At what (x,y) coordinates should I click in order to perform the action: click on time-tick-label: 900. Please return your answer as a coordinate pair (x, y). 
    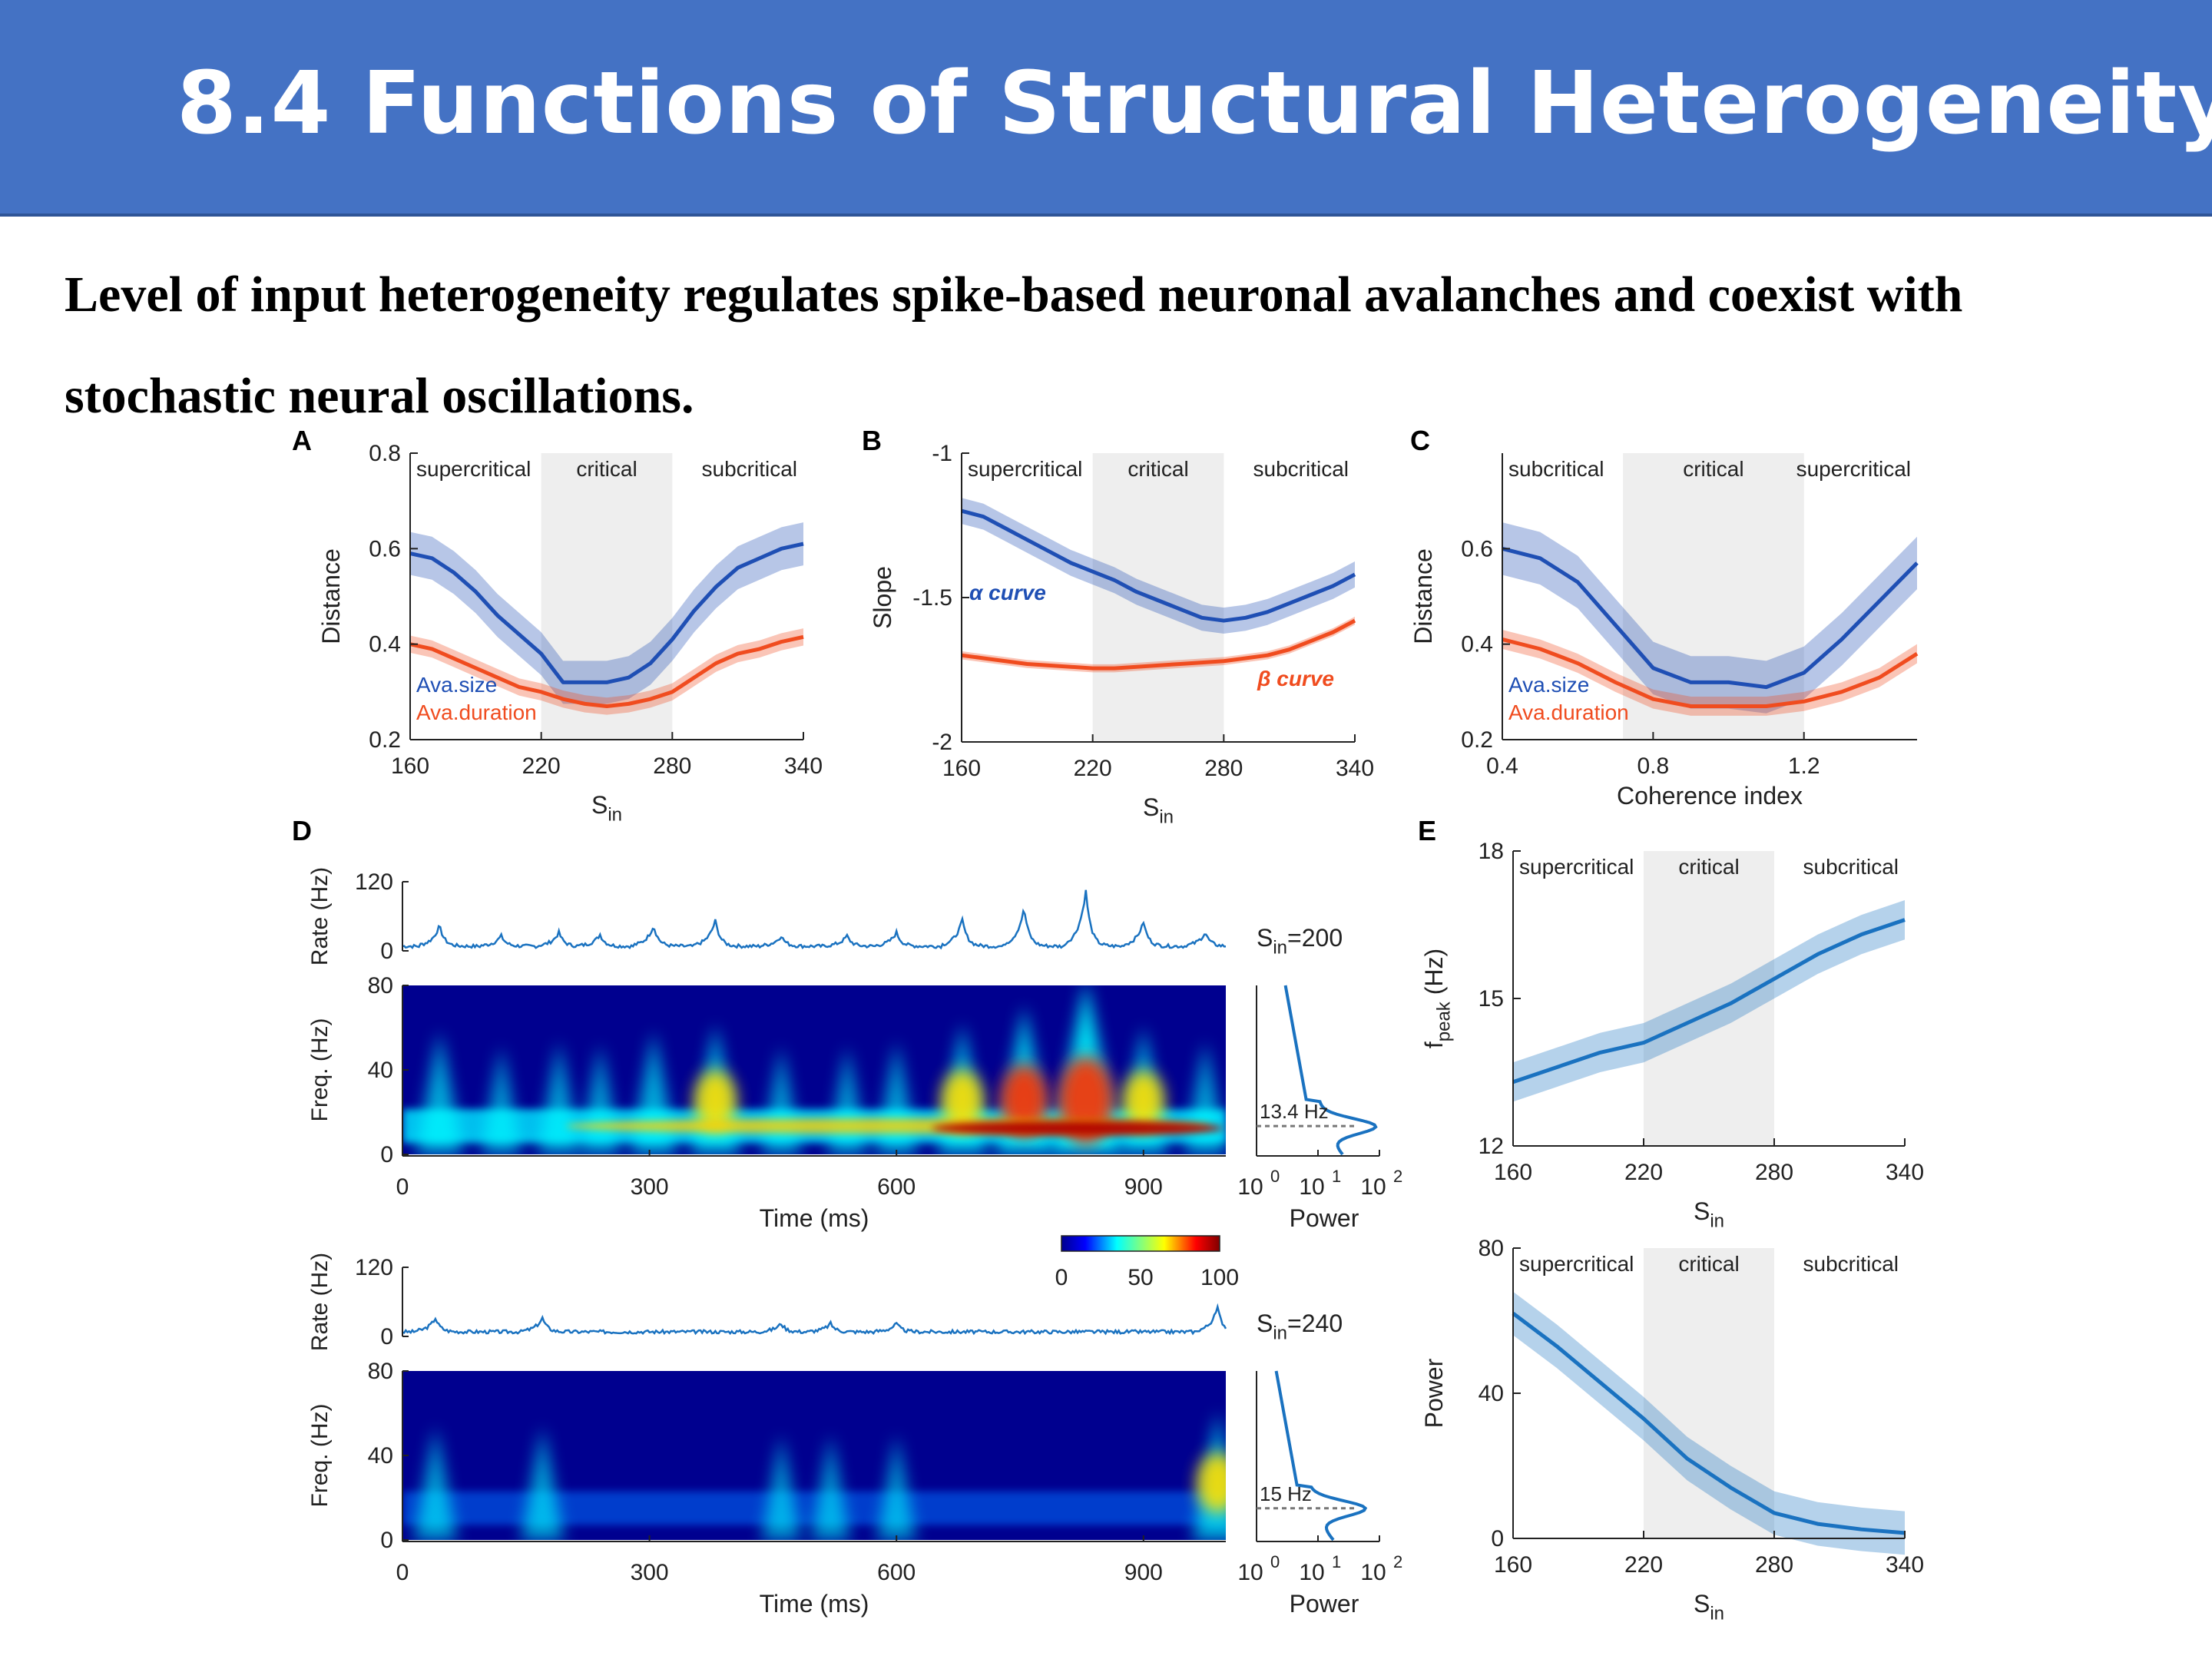
    Looking at the image, I should click on (1144, 1187).